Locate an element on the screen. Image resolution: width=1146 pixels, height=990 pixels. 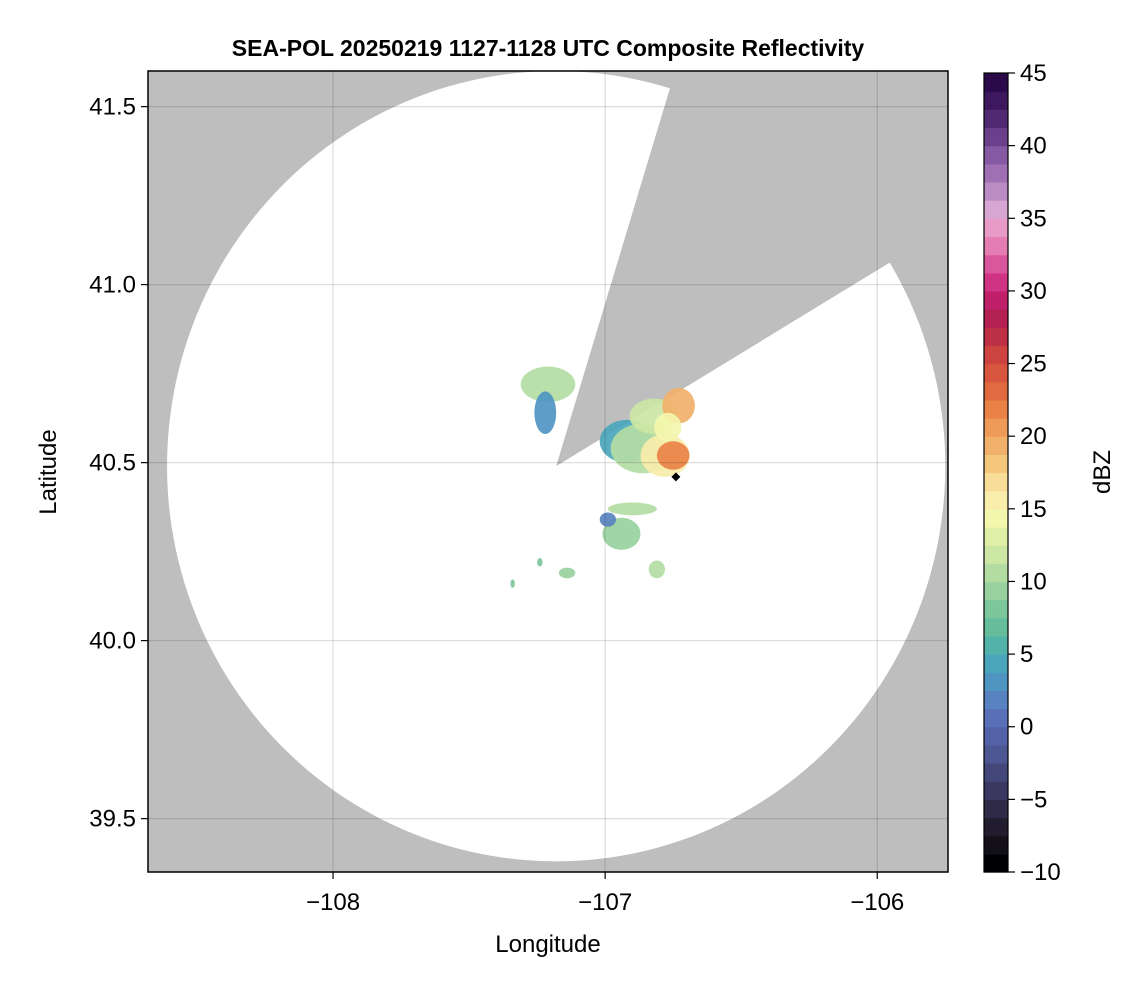
colorbar-label: dBZ is located at coordinates (1102, 472).